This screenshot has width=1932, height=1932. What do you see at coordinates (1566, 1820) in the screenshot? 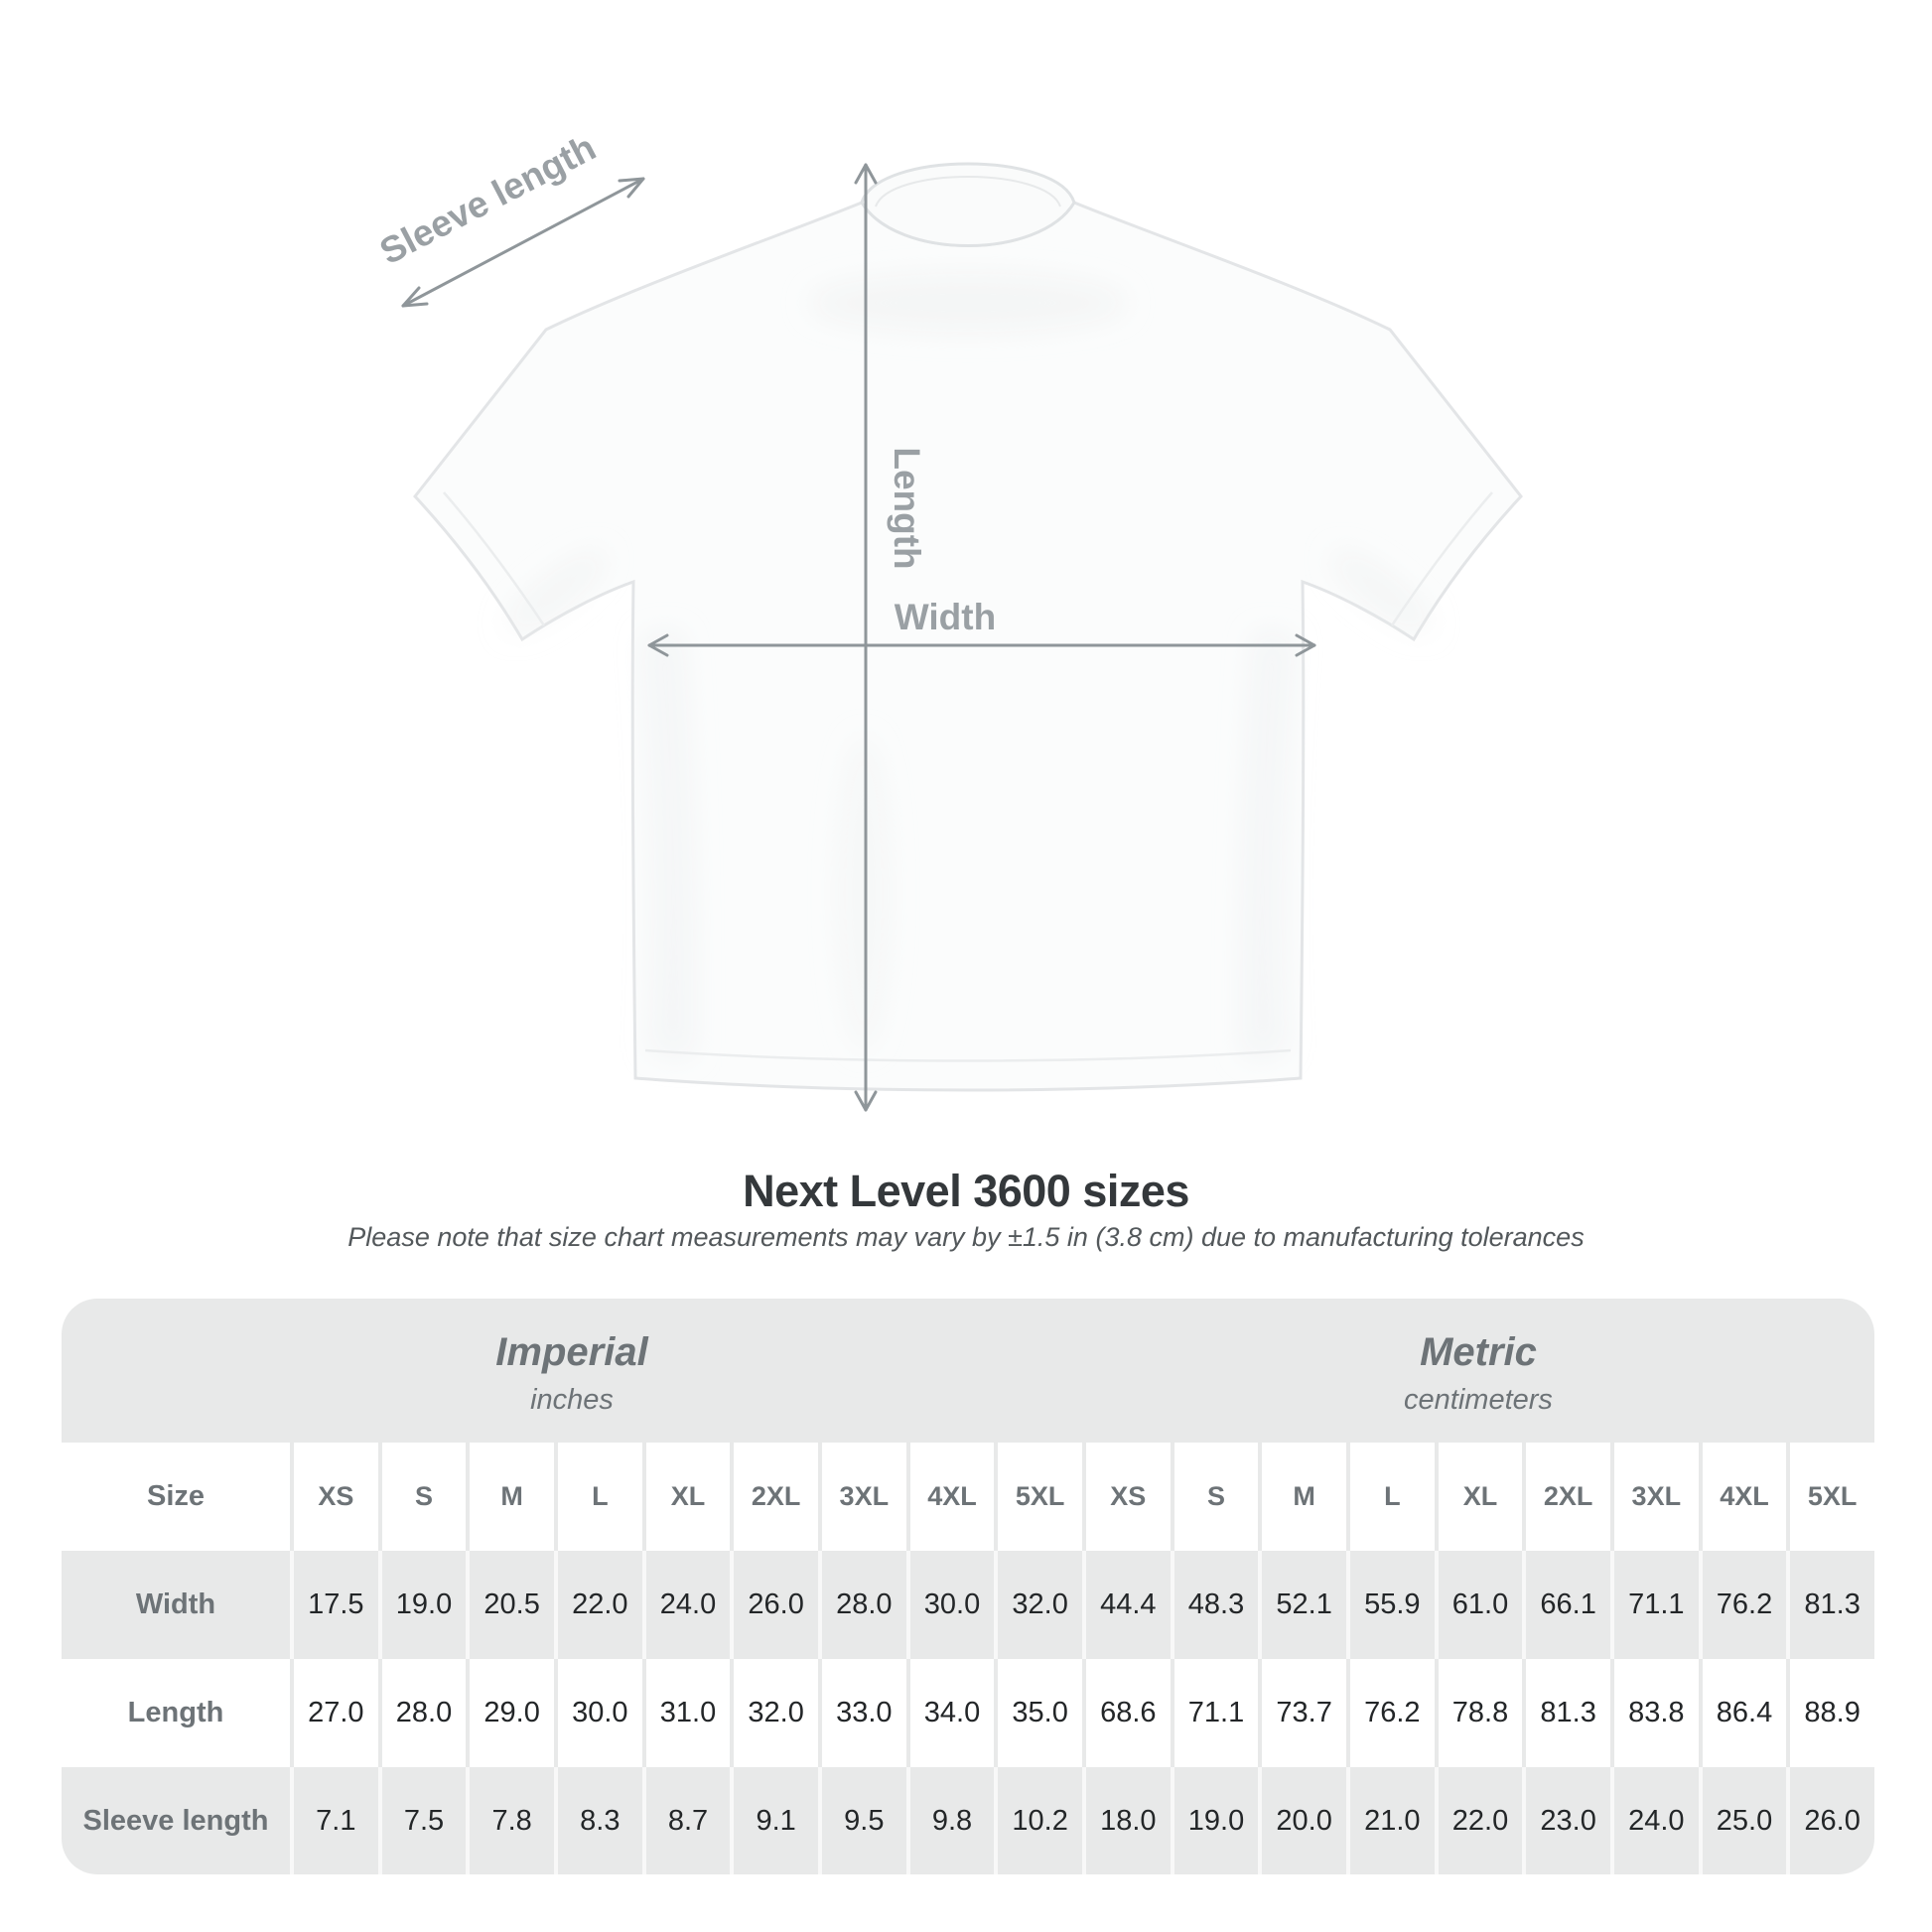
I see `measurement-cell: 23.0` at bounding box center [1566, 1820].